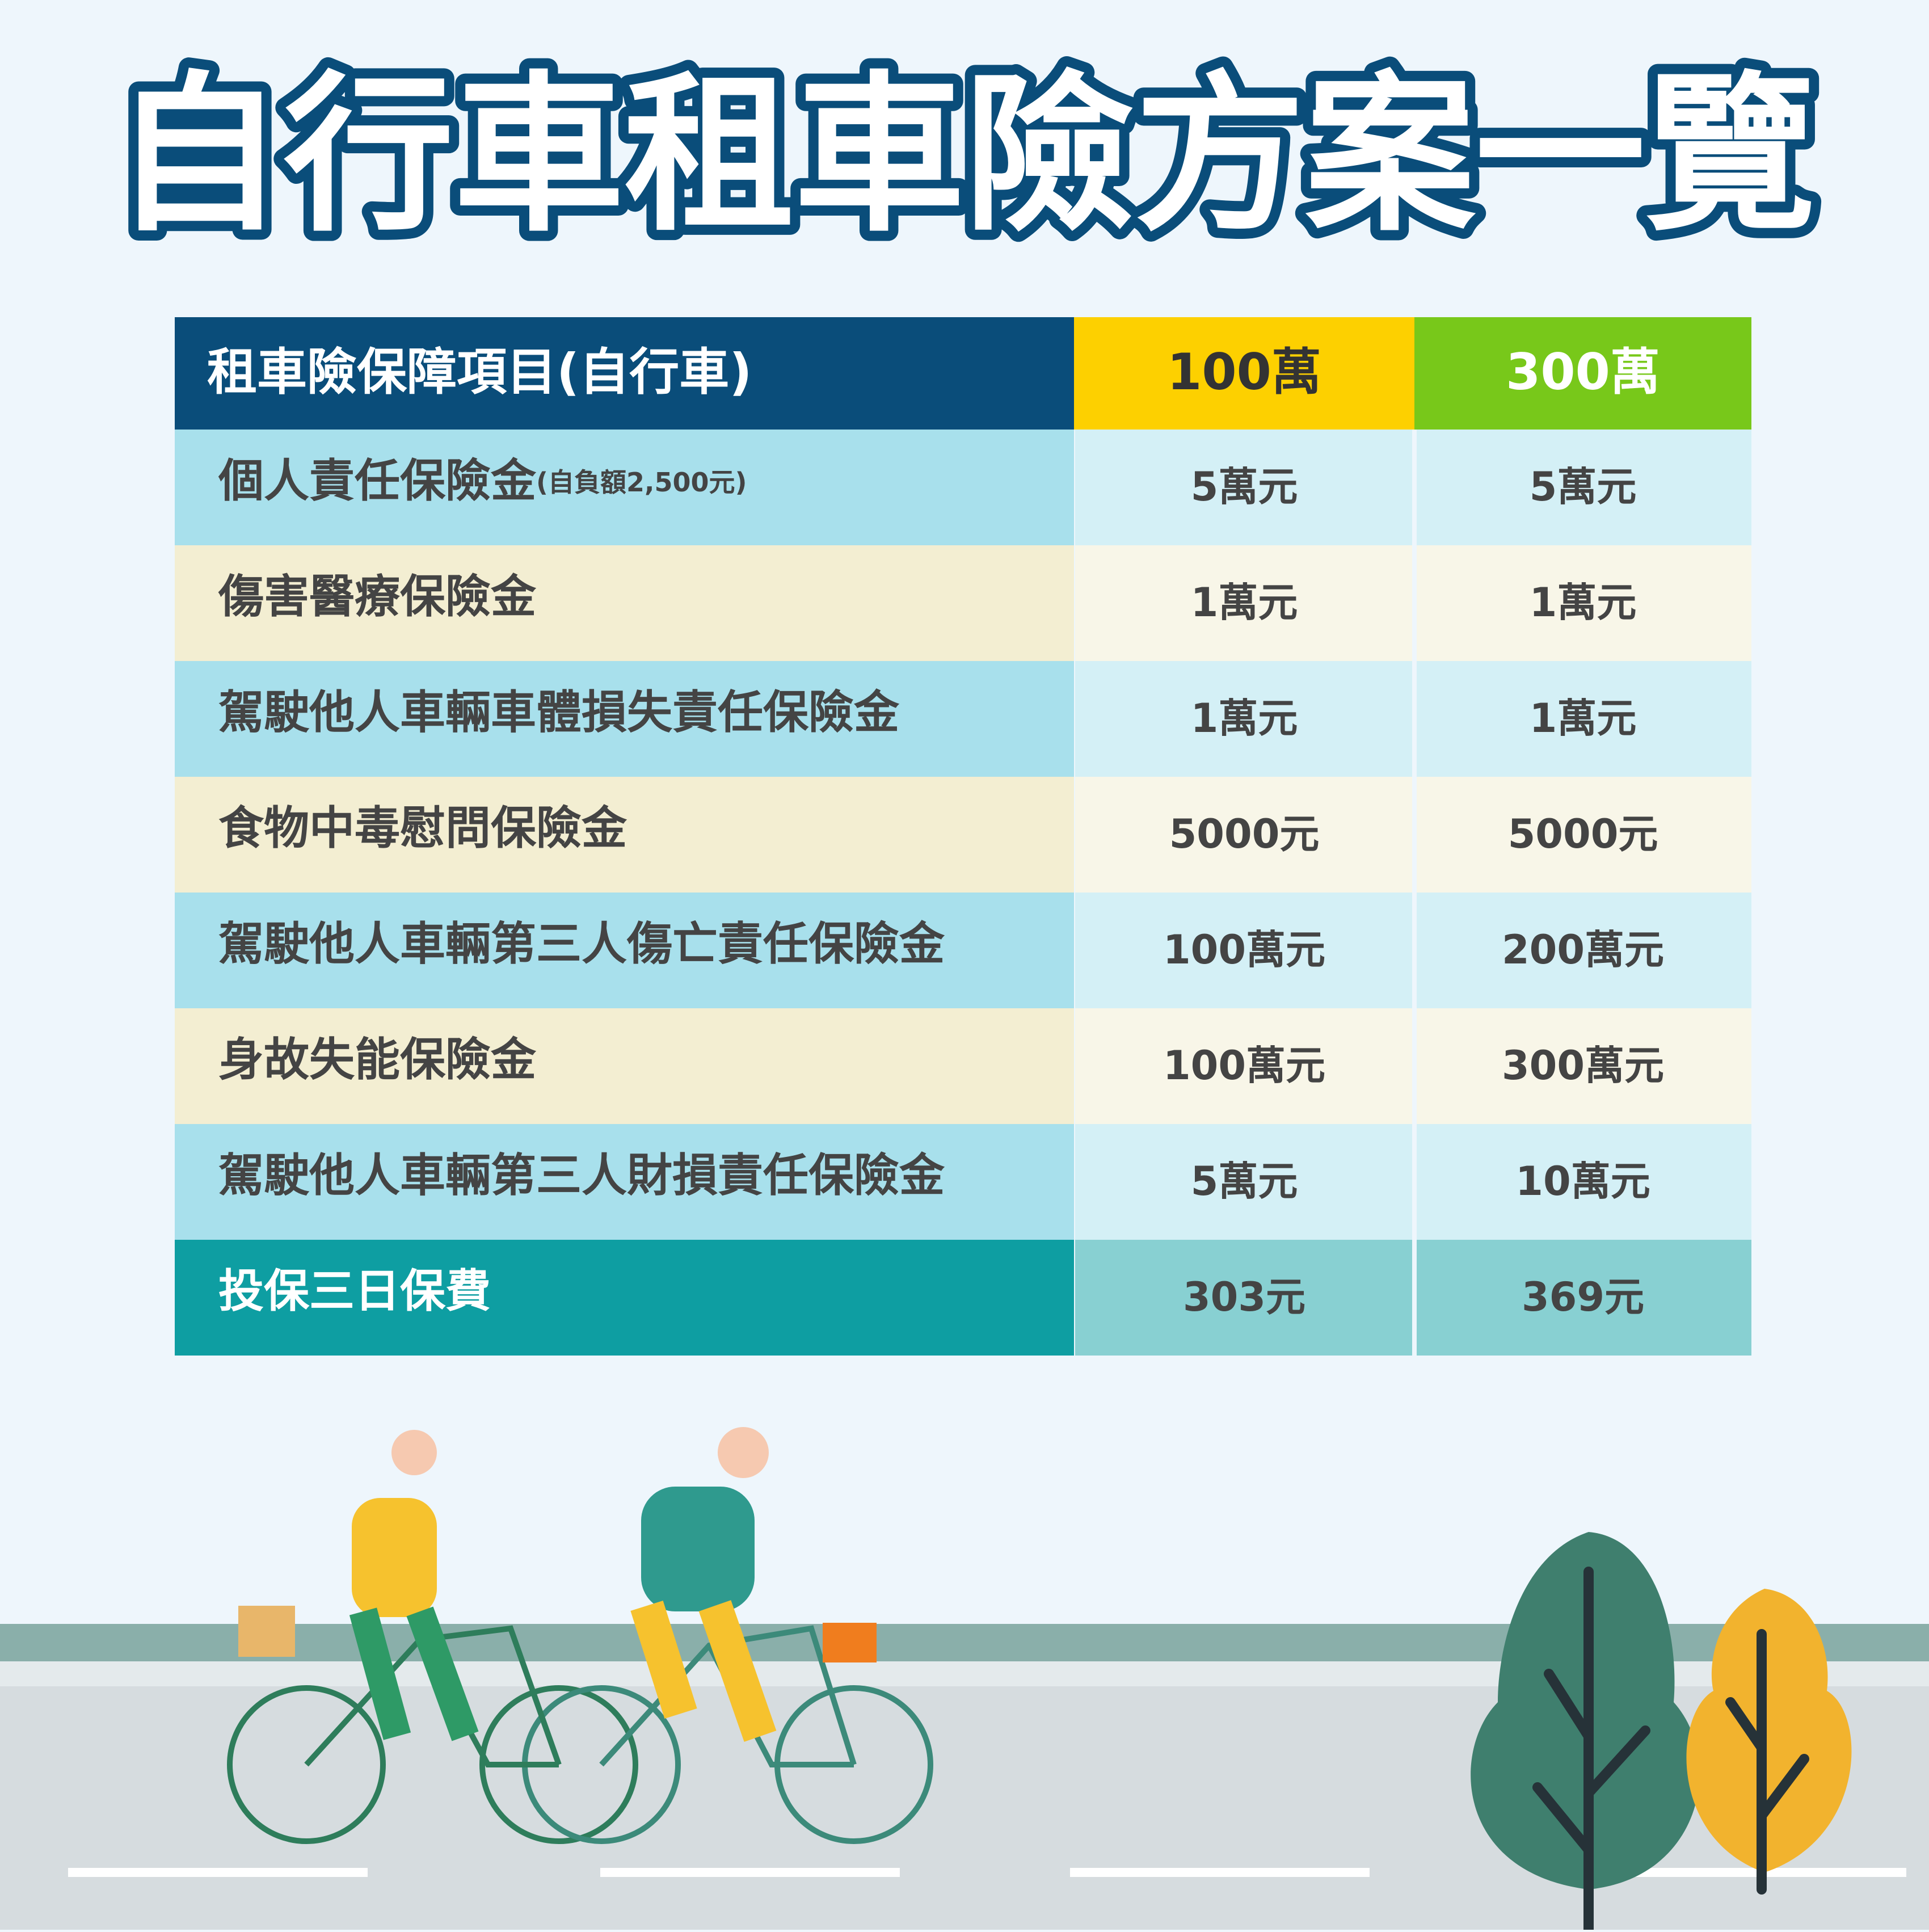 The width and height of the screenshot is (1929, 1932). I want to click on row-label: 駕駛他人車輛第三人傷亡責任保險金, so click(581, 943).